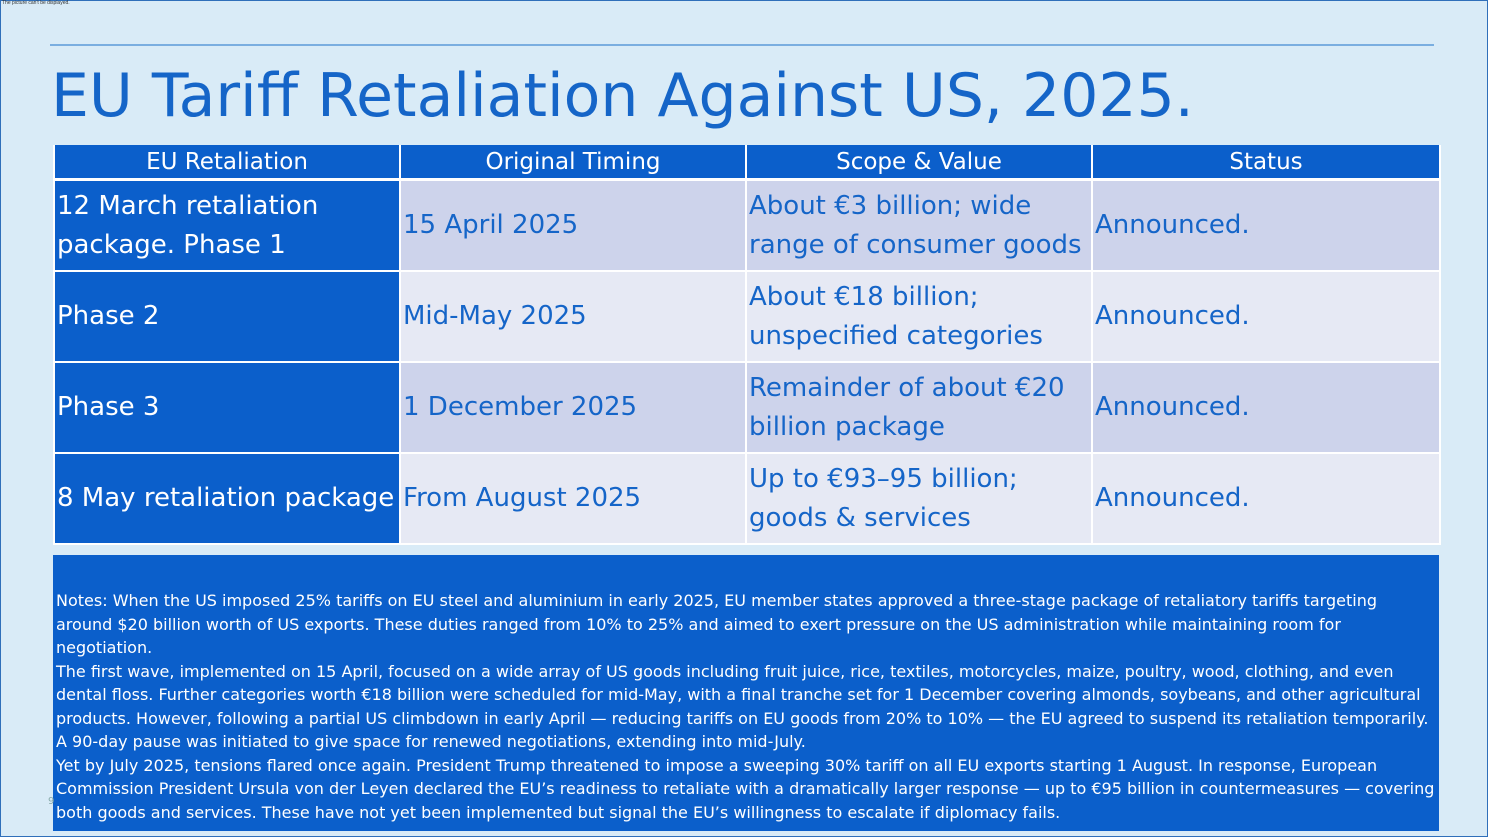  Describe the element at coordinates (1266, 163) in the screenshot. I see `header-status: Status` at that location.